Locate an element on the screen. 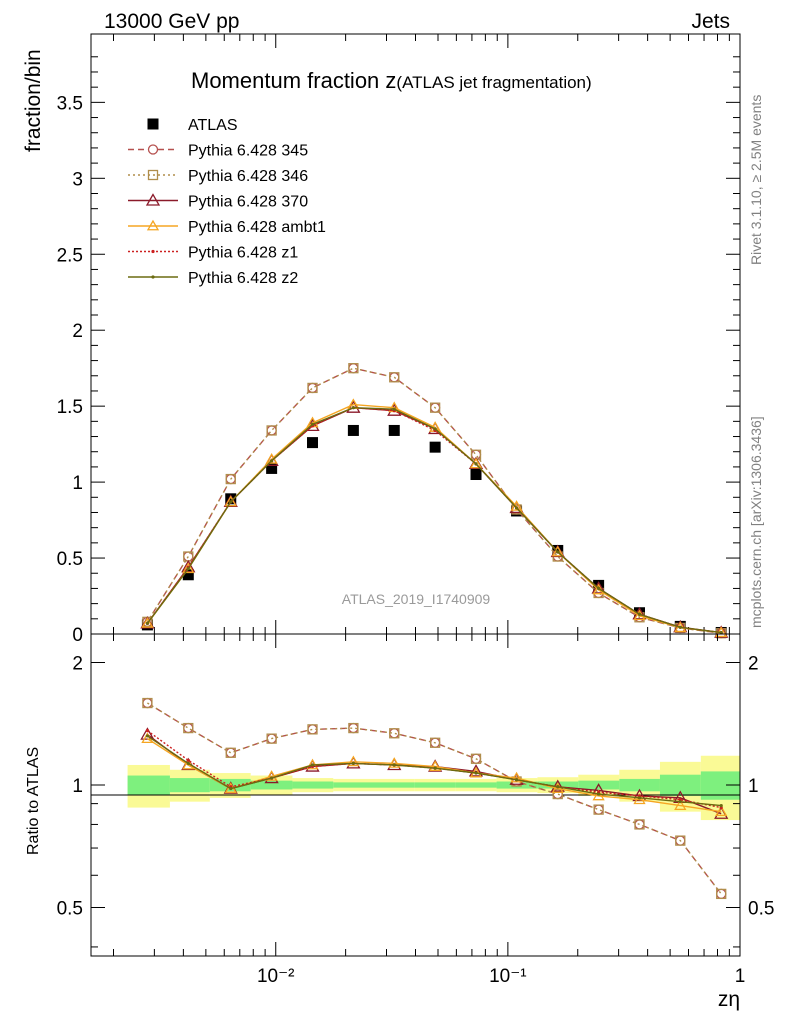 The height and width of the screenshot is (1024, 786). ratio-y-tick-label-right: 2 is located at coordinates (753, 664).